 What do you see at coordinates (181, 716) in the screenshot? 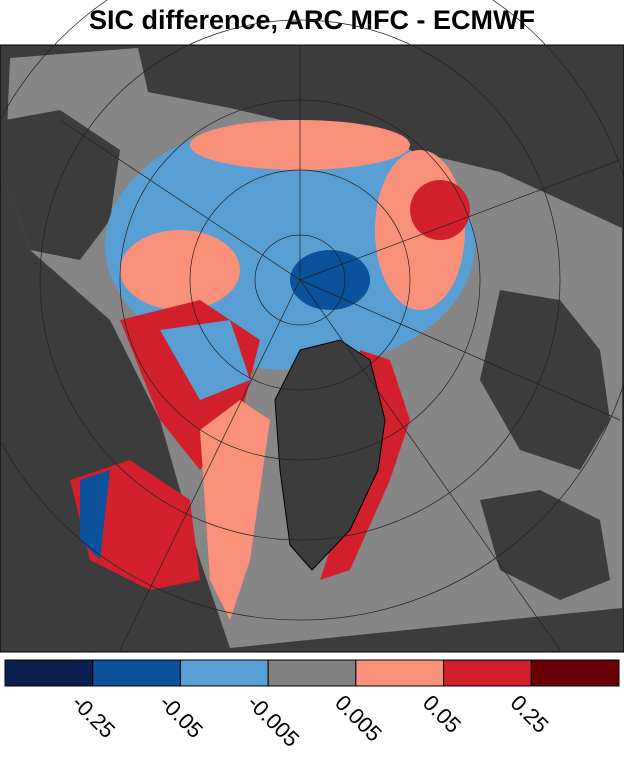
I see `colorbar-tick-label: -0.05` at bounding box center [181, 716].